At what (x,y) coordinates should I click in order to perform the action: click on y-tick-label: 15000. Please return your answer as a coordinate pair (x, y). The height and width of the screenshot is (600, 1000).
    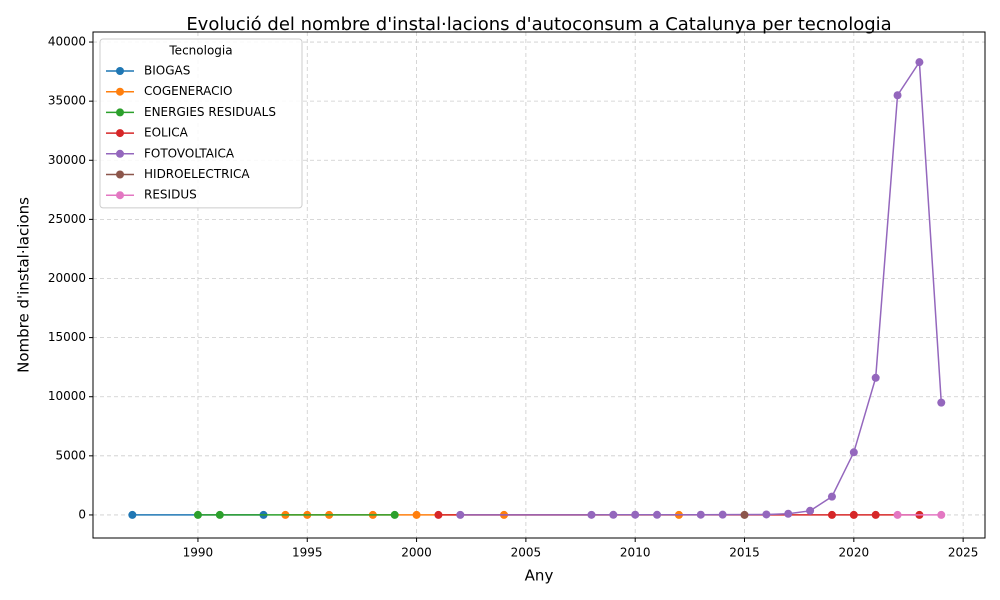
    Looking at the image, I should click on (67, 337).